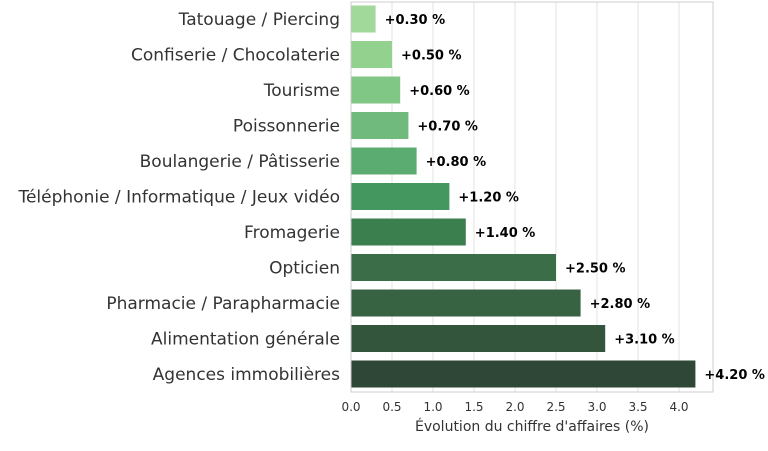 Image resolution: width=768 pixels, height=451 pixels. What do you see at coordinates (488, 198) in the screenshot?
I see `value-label: +1.20 %` at bounding box center [488, 198].